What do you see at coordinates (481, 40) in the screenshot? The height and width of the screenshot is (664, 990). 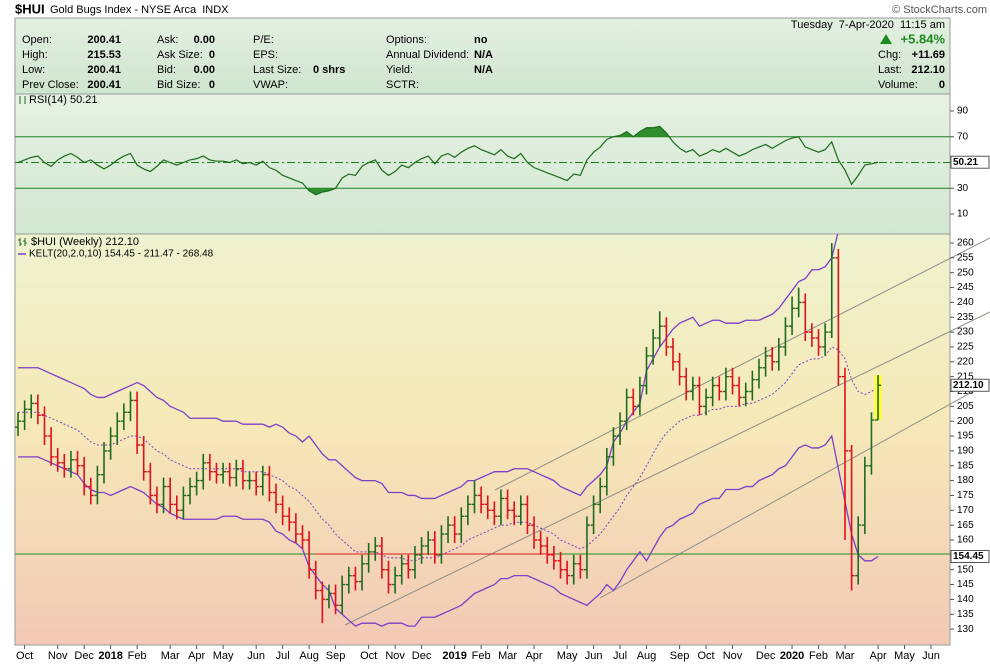 I see `quote-value: no` at bounding box center [481, 40].